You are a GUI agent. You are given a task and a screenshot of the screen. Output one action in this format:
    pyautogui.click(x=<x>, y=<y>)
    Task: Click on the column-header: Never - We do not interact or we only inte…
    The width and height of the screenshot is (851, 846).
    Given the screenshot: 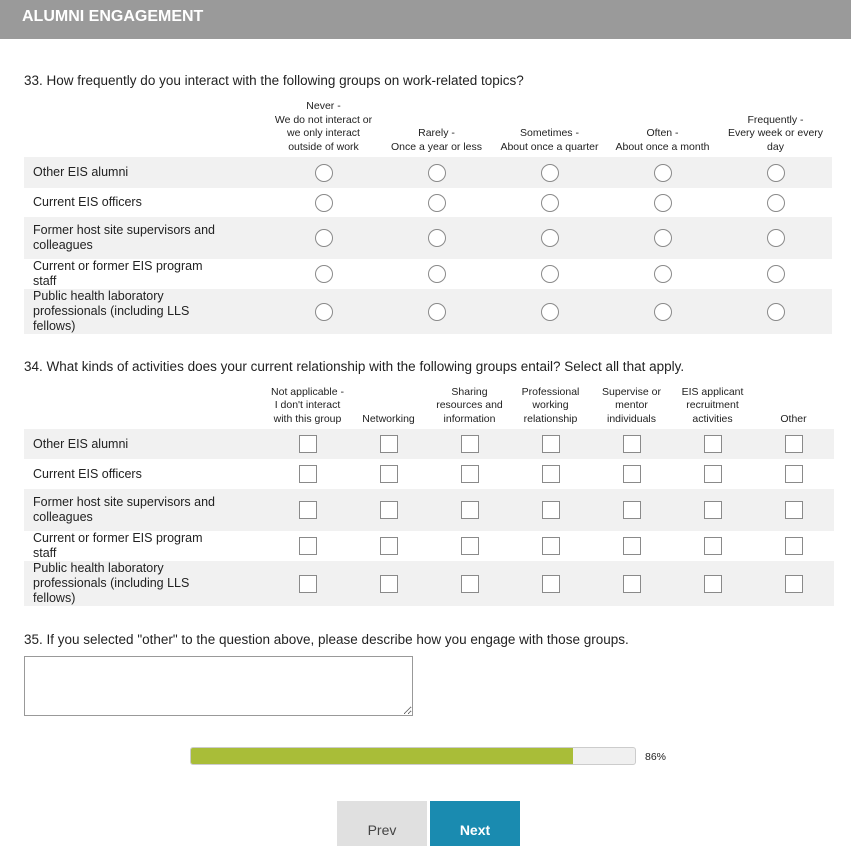 What is the action you would take?
    pyautogui.click(x=323, y=127)
    